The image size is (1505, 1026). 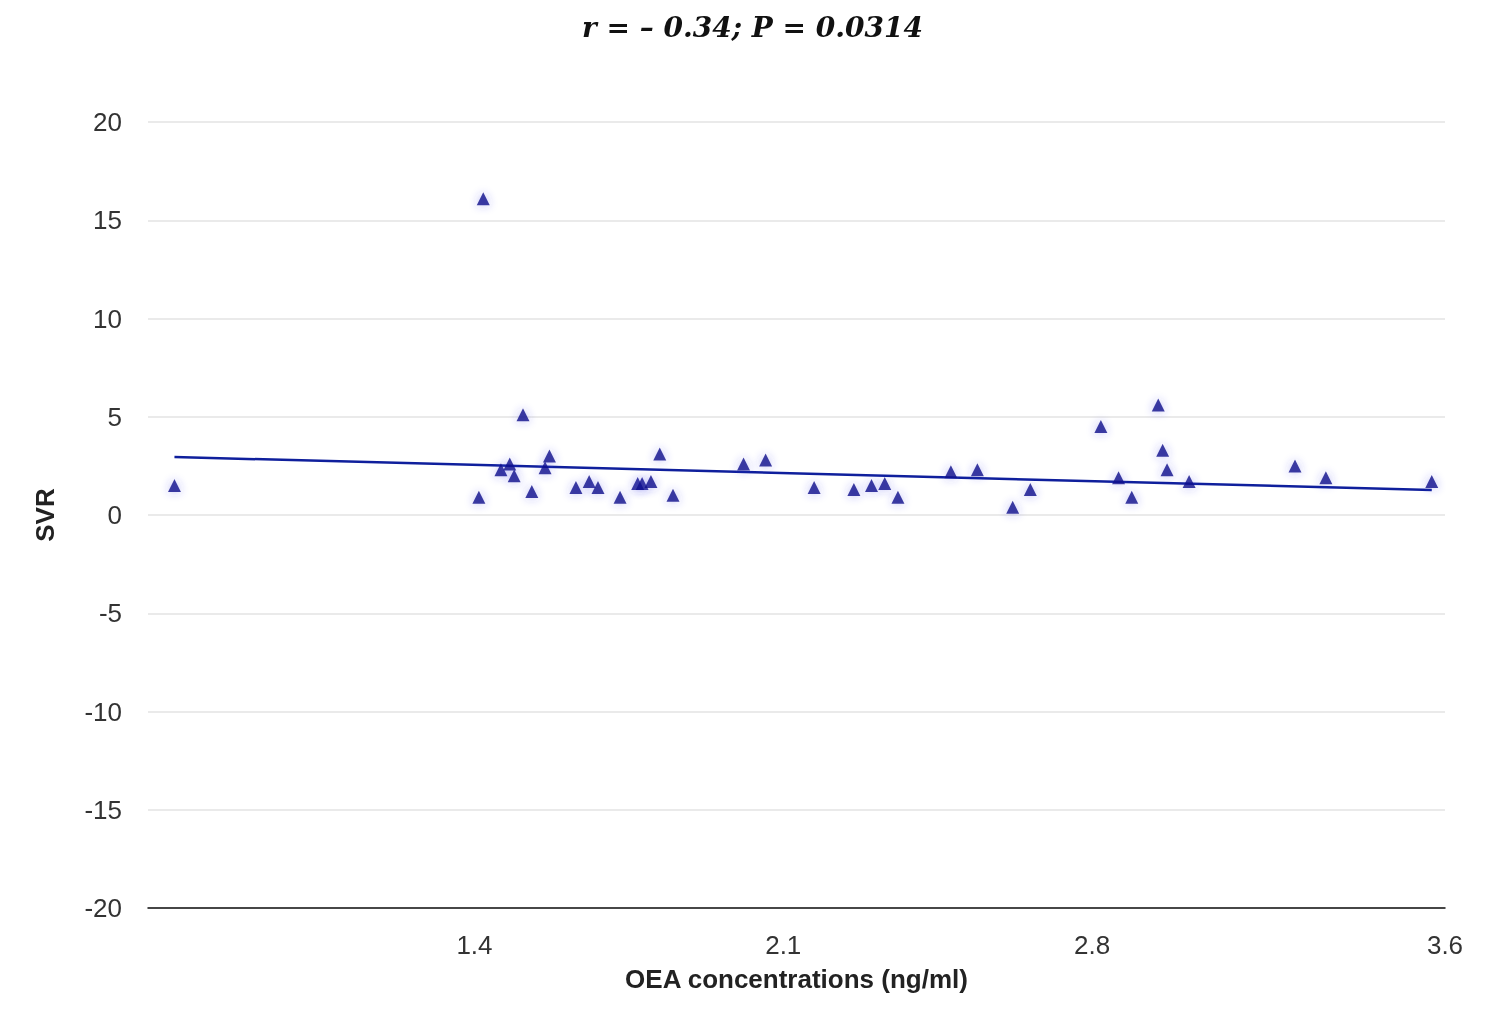 I want to click on x-tick-label: 2.8, so click(x=1092, y=945).